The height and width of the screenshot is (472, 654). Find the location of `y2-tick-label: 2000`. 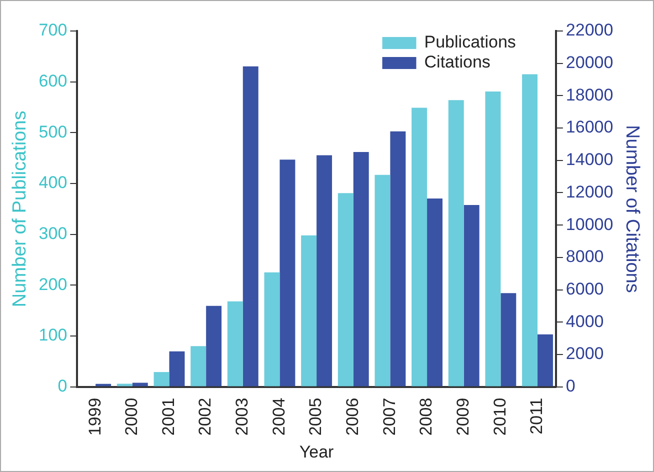

y2-tick-label: 2000 is located at coordinates (585, 354).